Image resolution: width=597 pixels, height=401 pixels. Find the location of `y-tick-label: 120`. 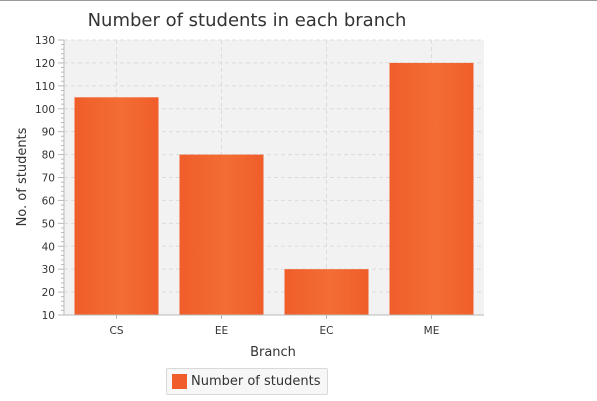

y-tick-label: 120 is located at coordinates (45, 64).